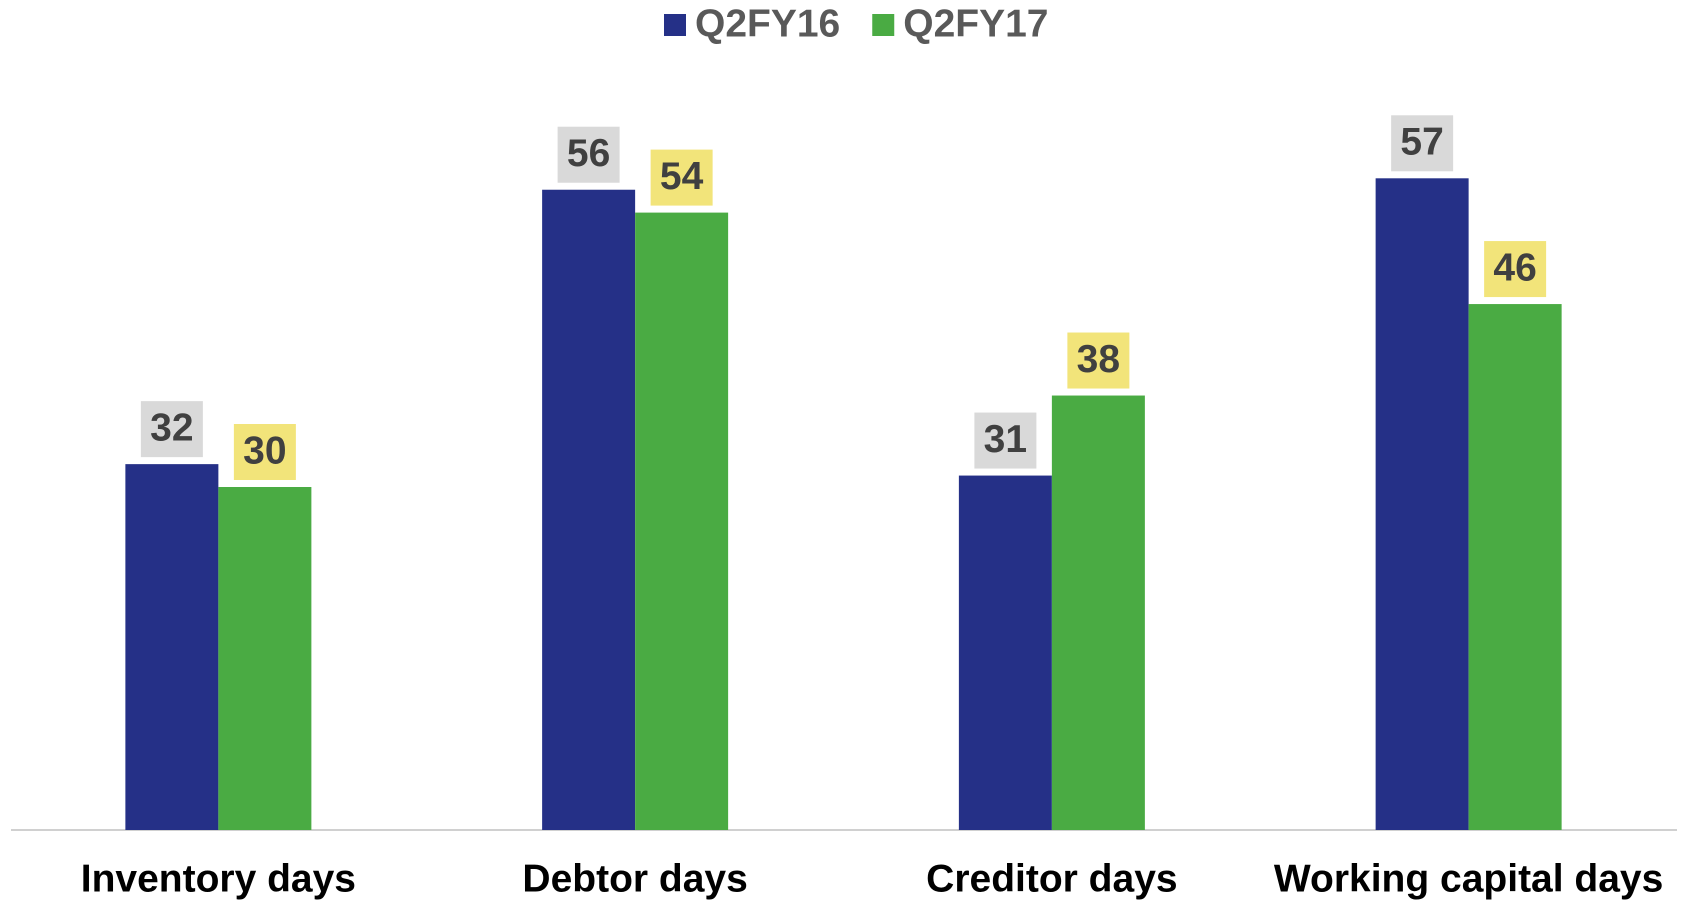 Image resolution: width=1686 pixels, height=900 pixels. I want to click on data-label: 31, so click(1005, 439).